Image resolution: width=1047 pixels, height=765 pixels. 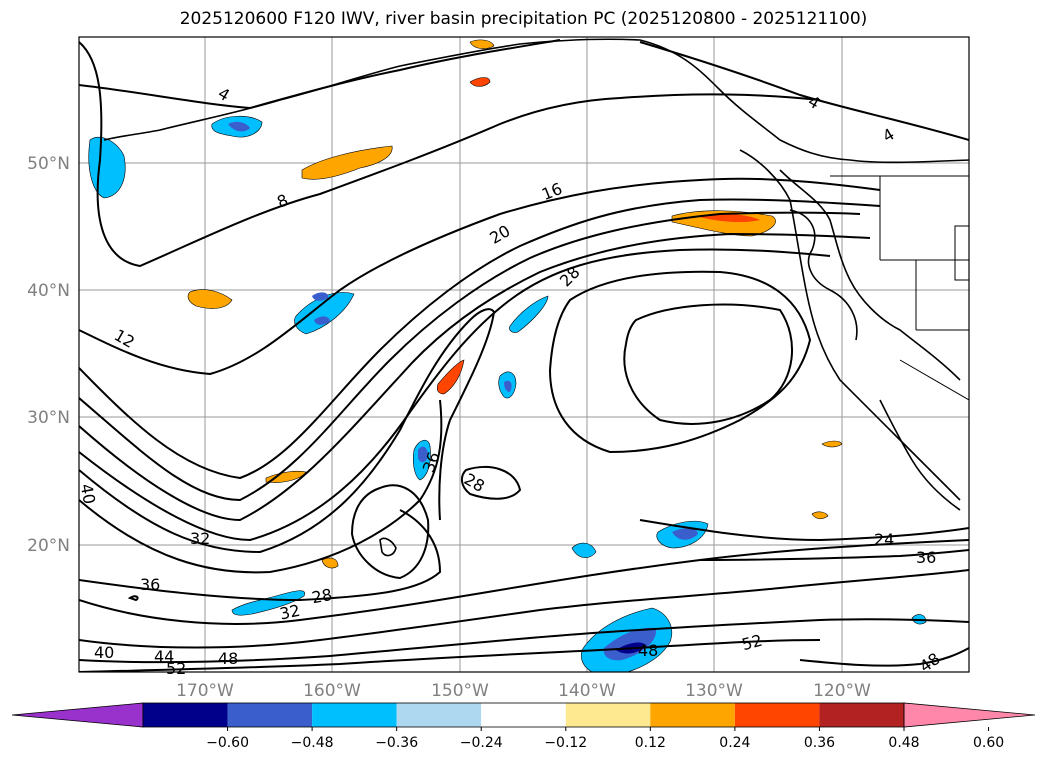 I want to click on precip-blob-midpac-orange, so click(x=210, y=299).